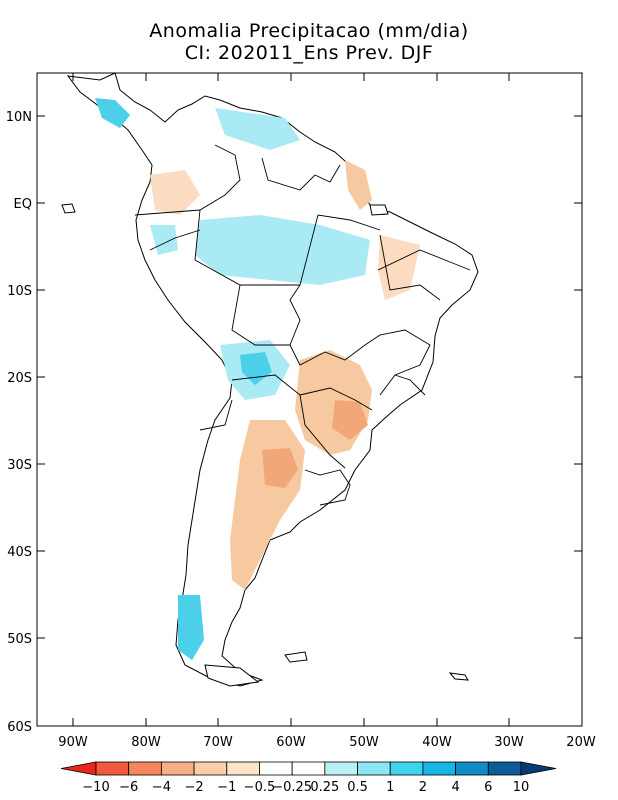  Describe the element at coordinates (73, 742) in the screenshot. I see `lon-label-90w: 90W` at that location.